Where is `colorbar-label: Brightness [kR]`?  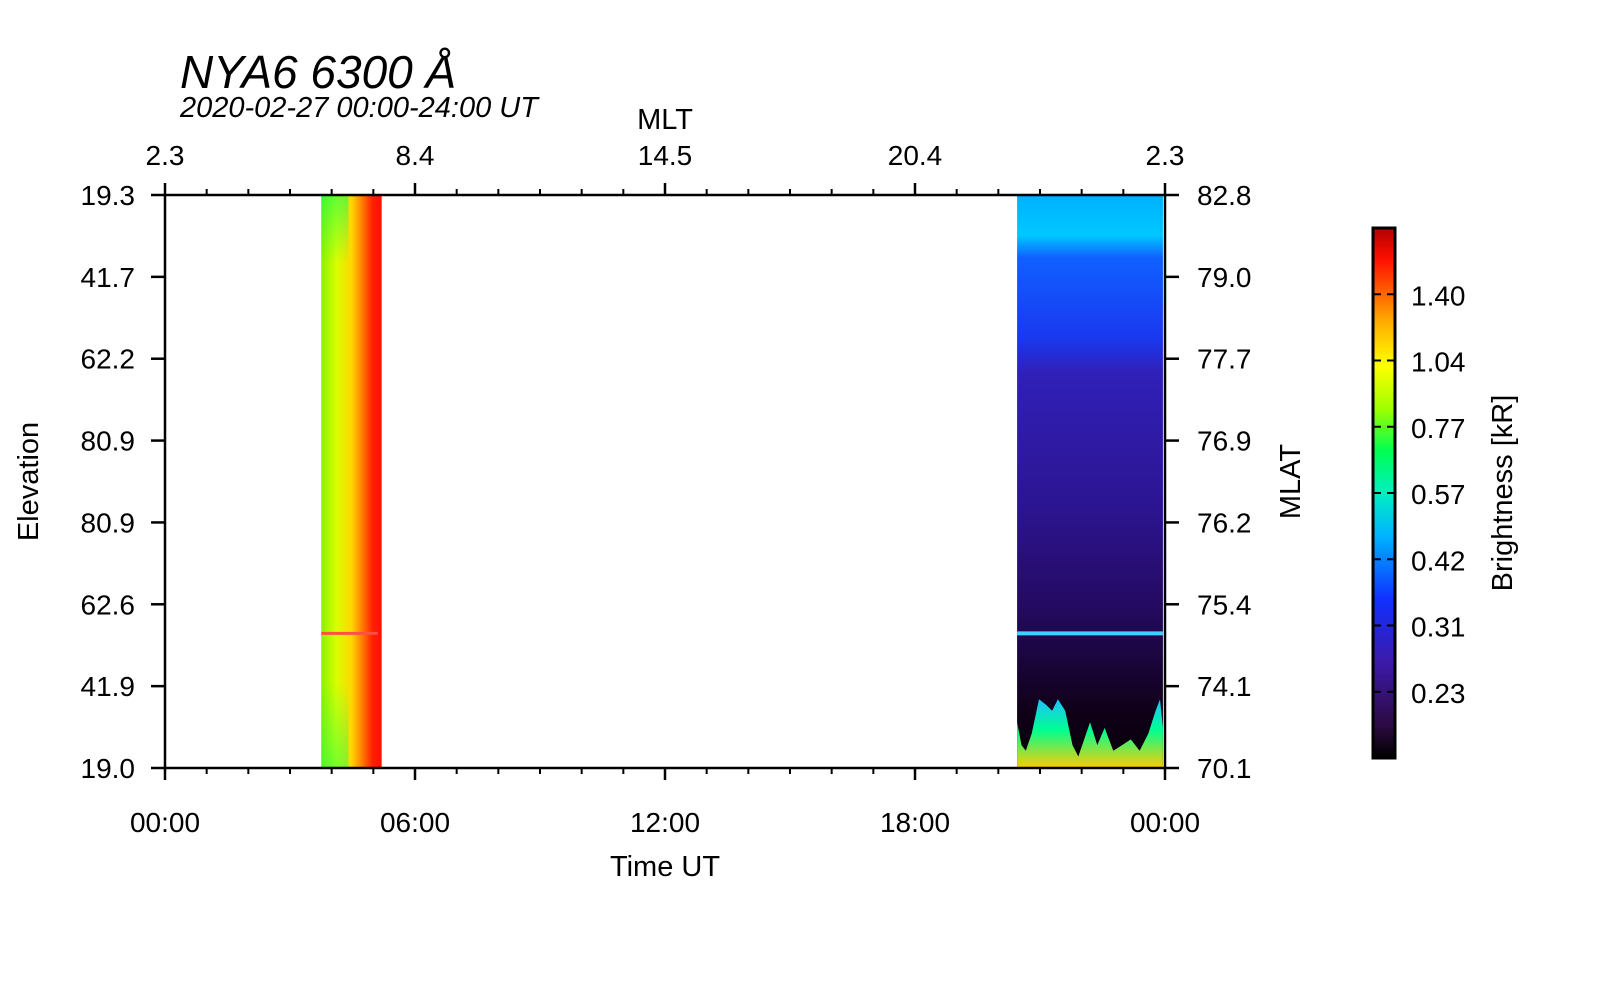
colorbar-label: Brightness [kR] is located at coordinates (1503, 493).